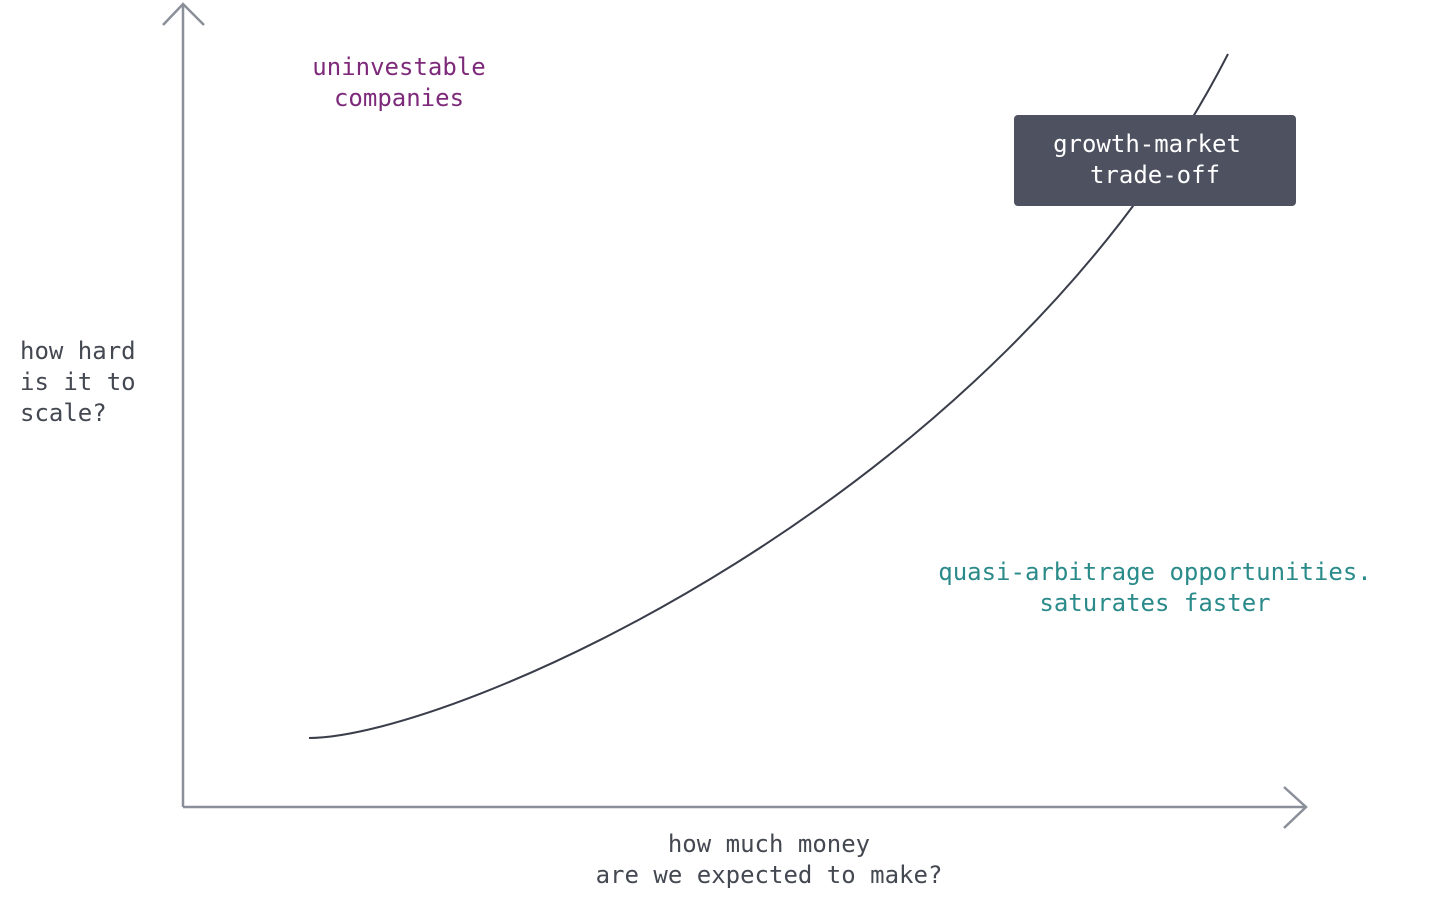  Describe the element at coordinates (183, 14) in the screenshot. I see `y-axis-arrow` at that location.